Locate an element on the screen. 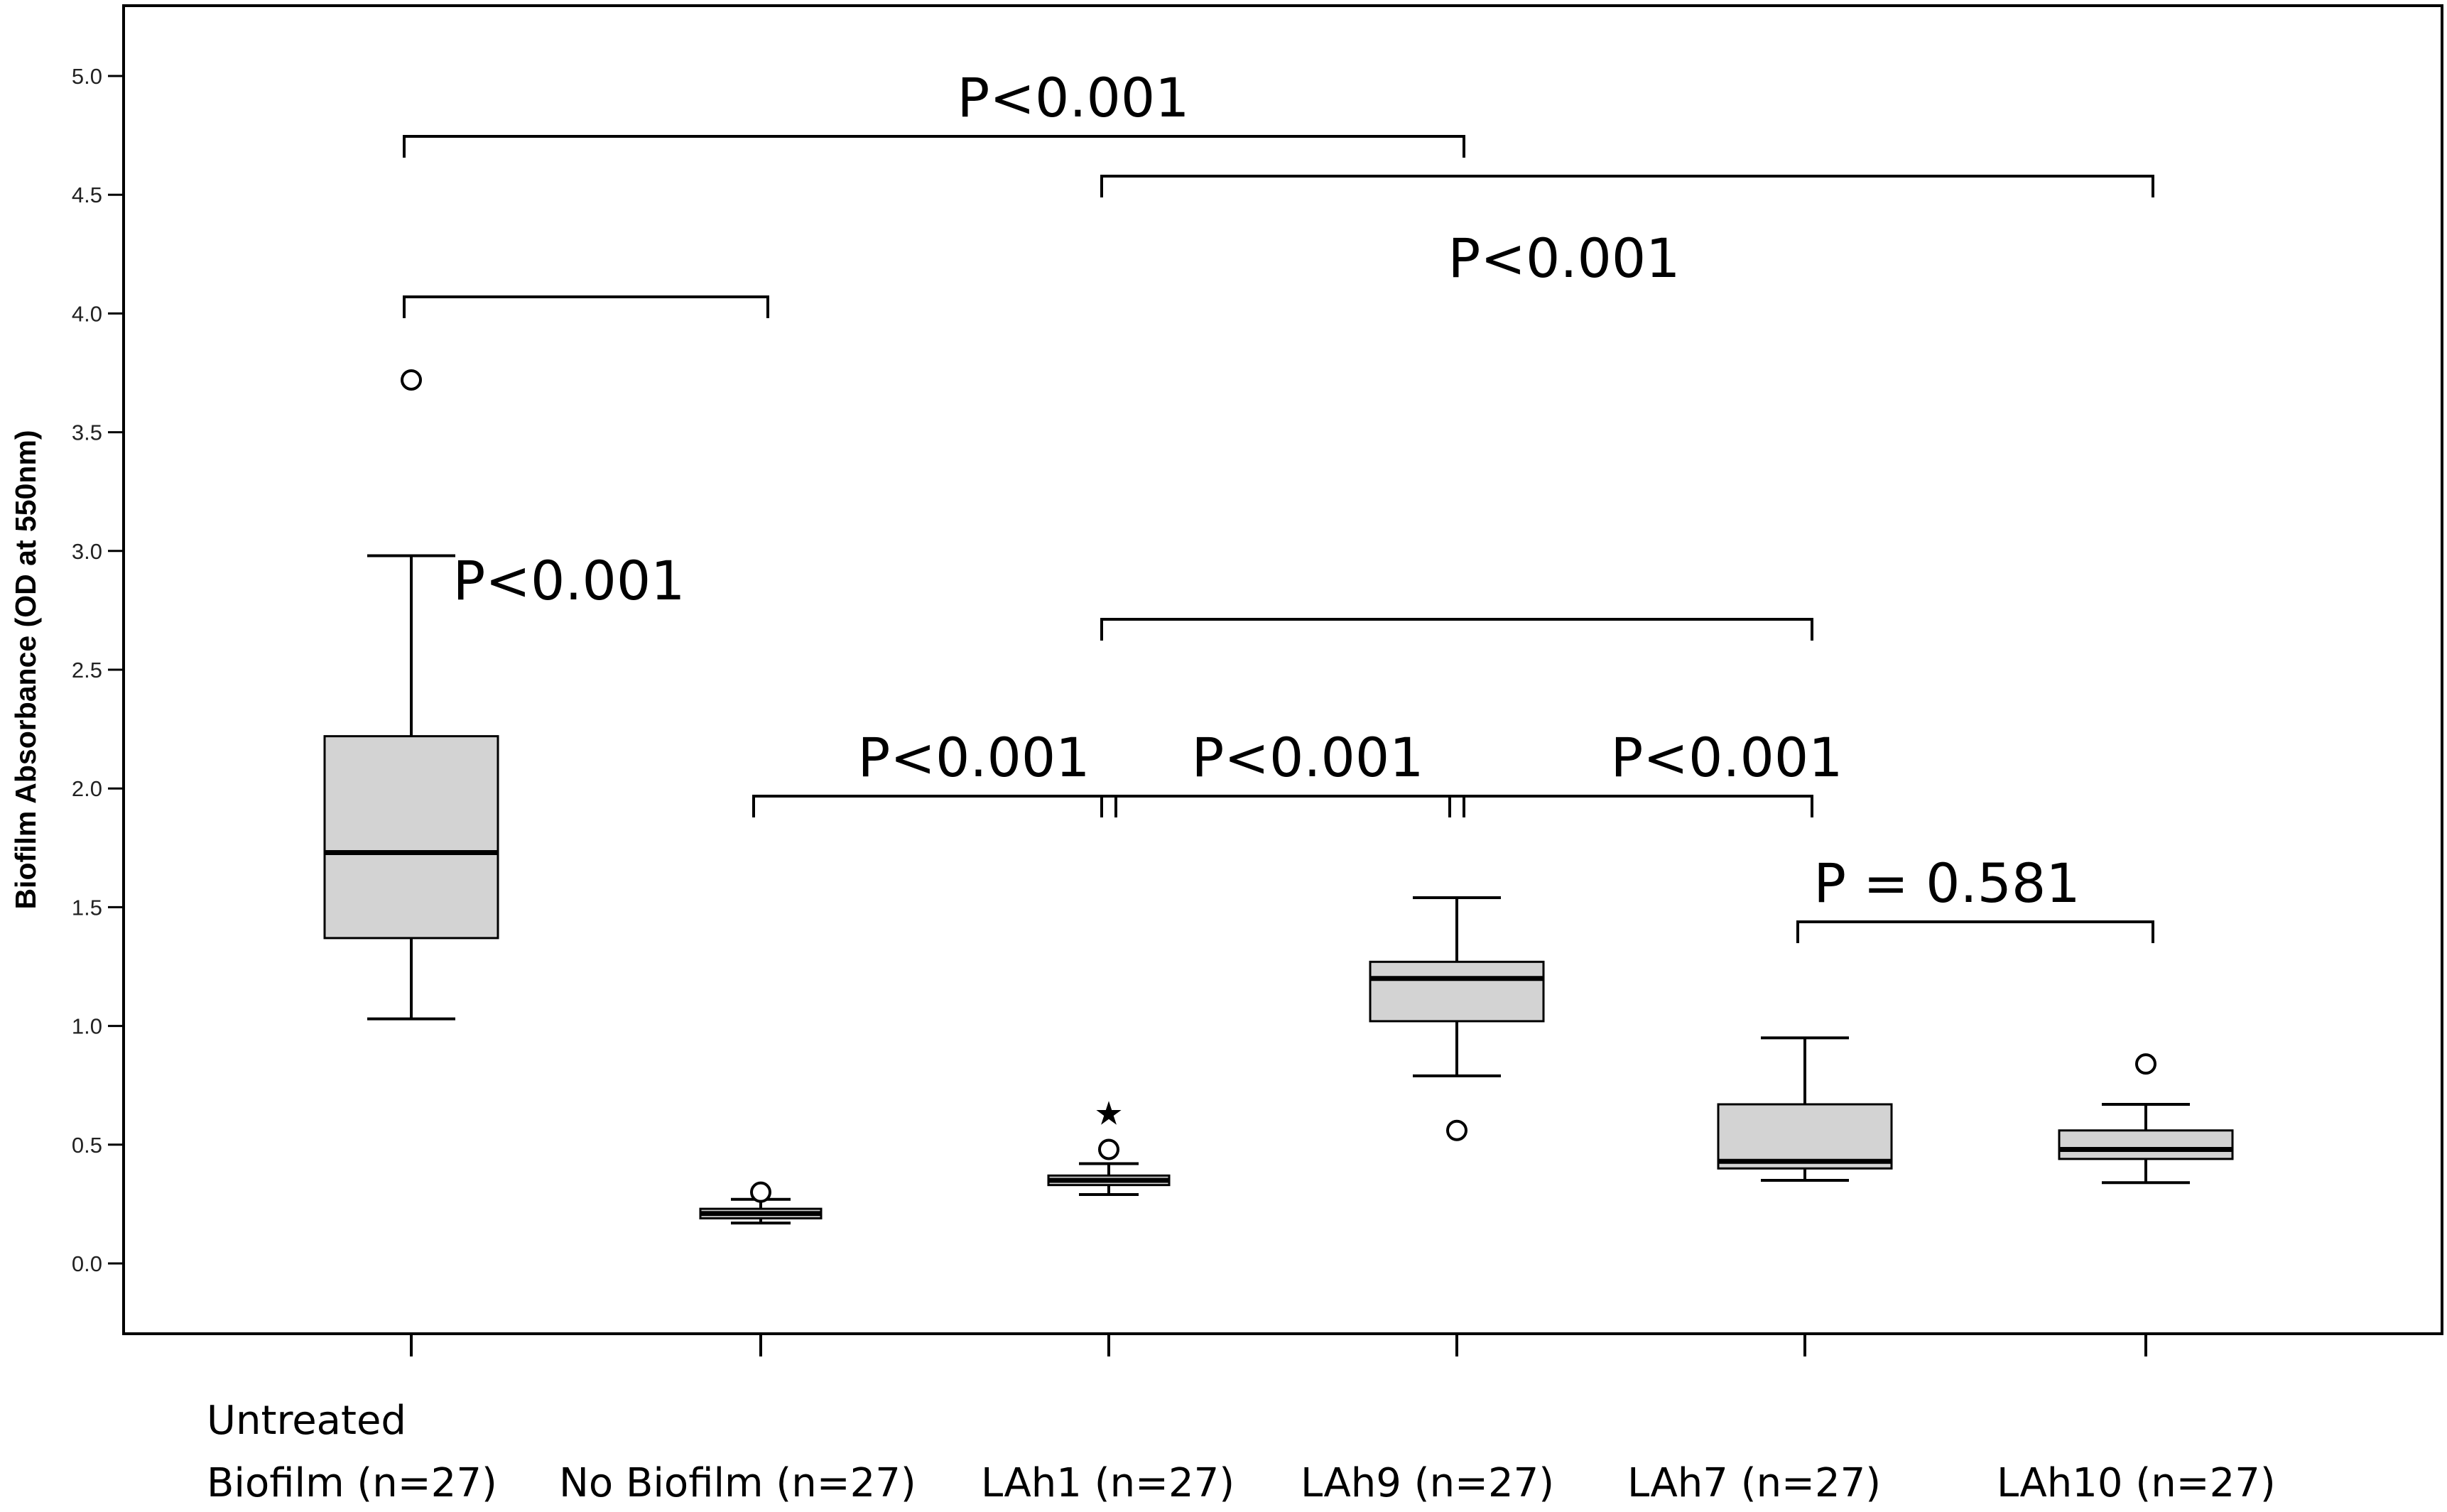 The image size is (2447, 1512). y-tick-label: 2.5 is located at coordinates (87, 670).